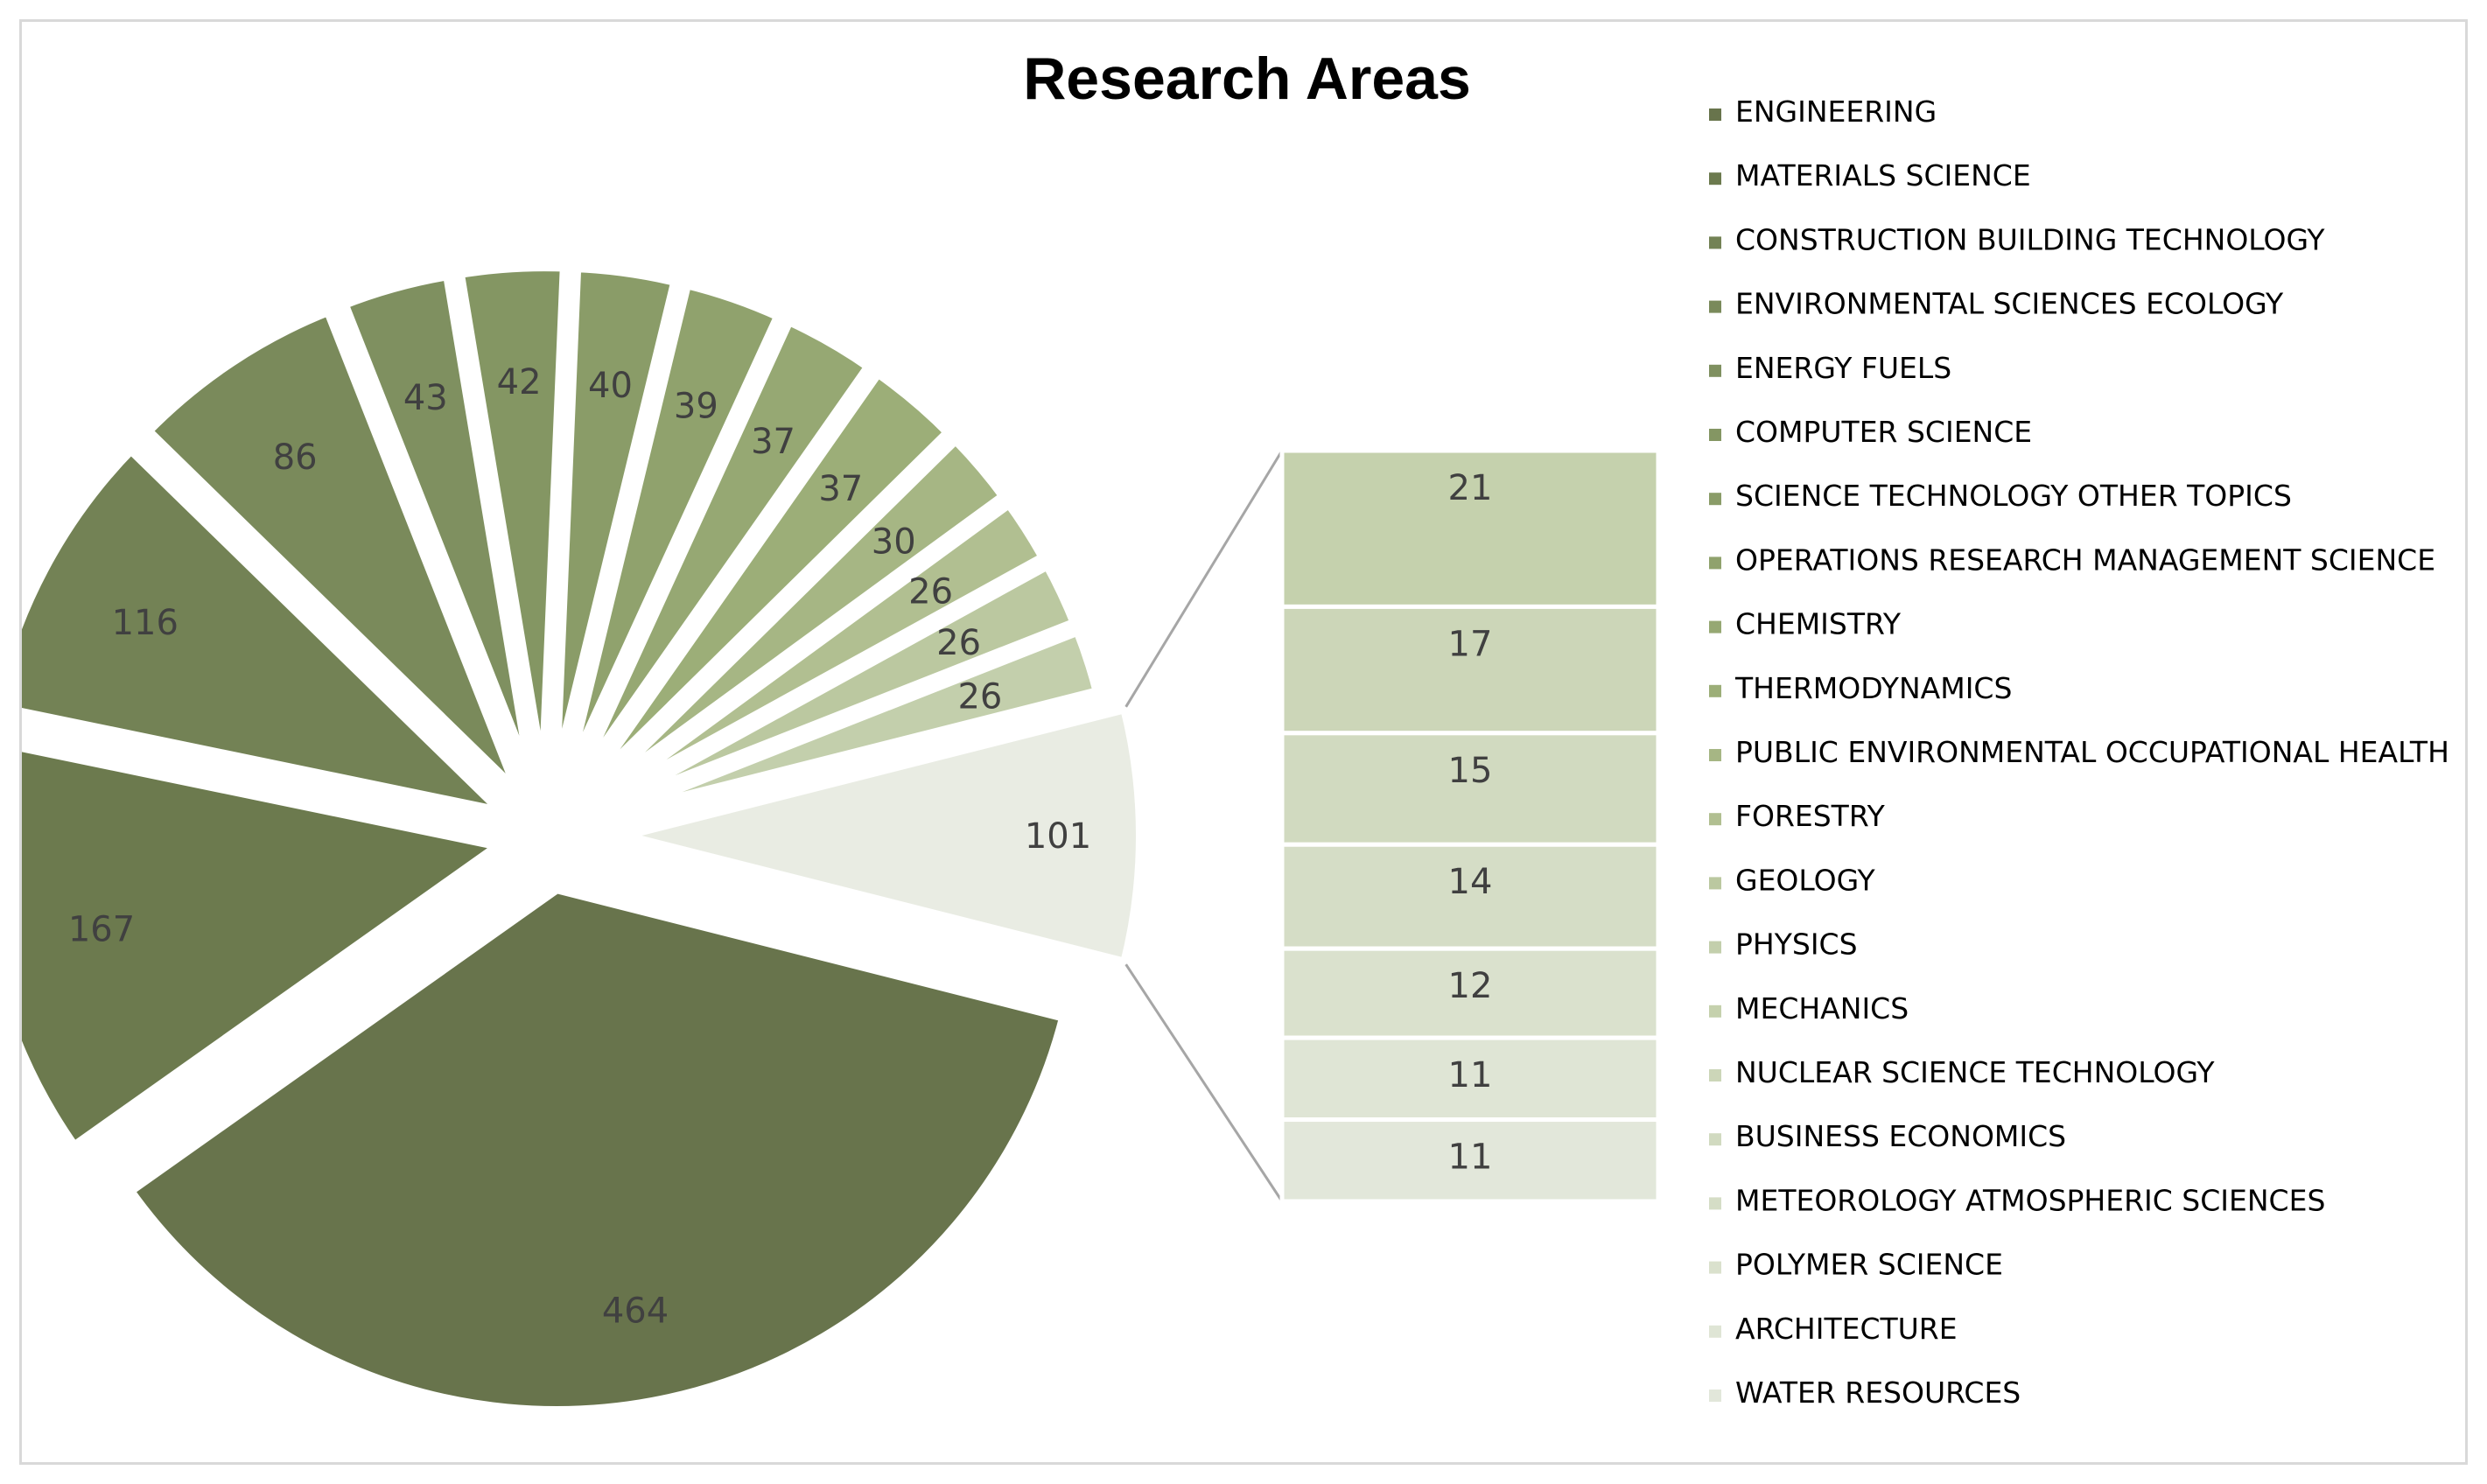 The height and width of the screenshot is (1484, 2487). What do you see at coordinates (2030, 239) in the screenshot?
I see `legend-label-2: CONSTRUCTION BUILDING TECHNOLOGY` at bounding box center [2030, 239].